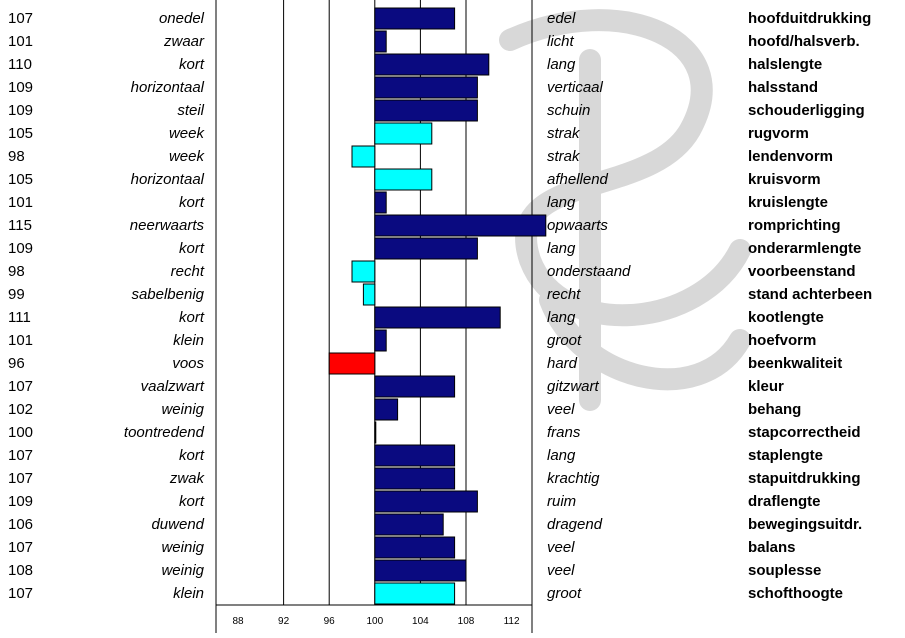 This screenshot has width=905, height=638. What do you see at coordinates (577, 225) in the screenshot?
I see `row-high-label: opwaarts` at bounding box center [577, 225].